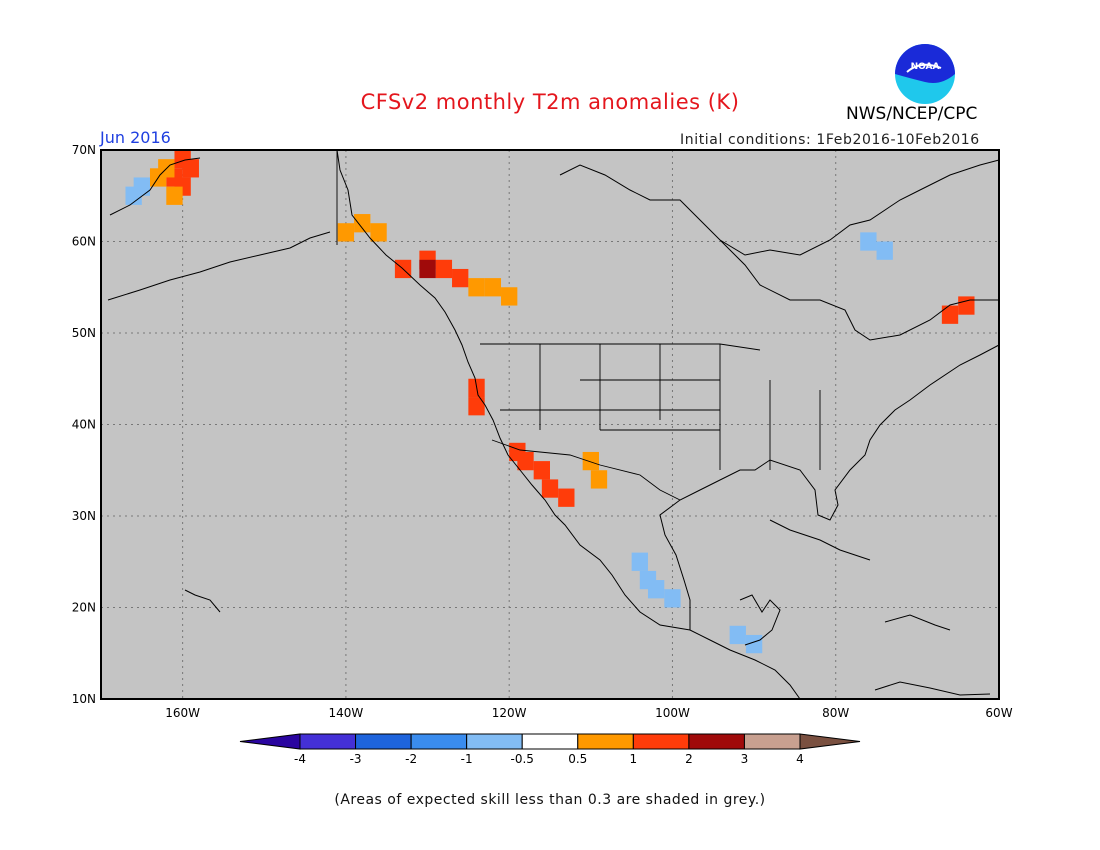 This screenshot has width=1100, height=850. Describe the element at coordinates (84, 242) in the screenshot. I see `lat-tick-label: 60N` at that location.